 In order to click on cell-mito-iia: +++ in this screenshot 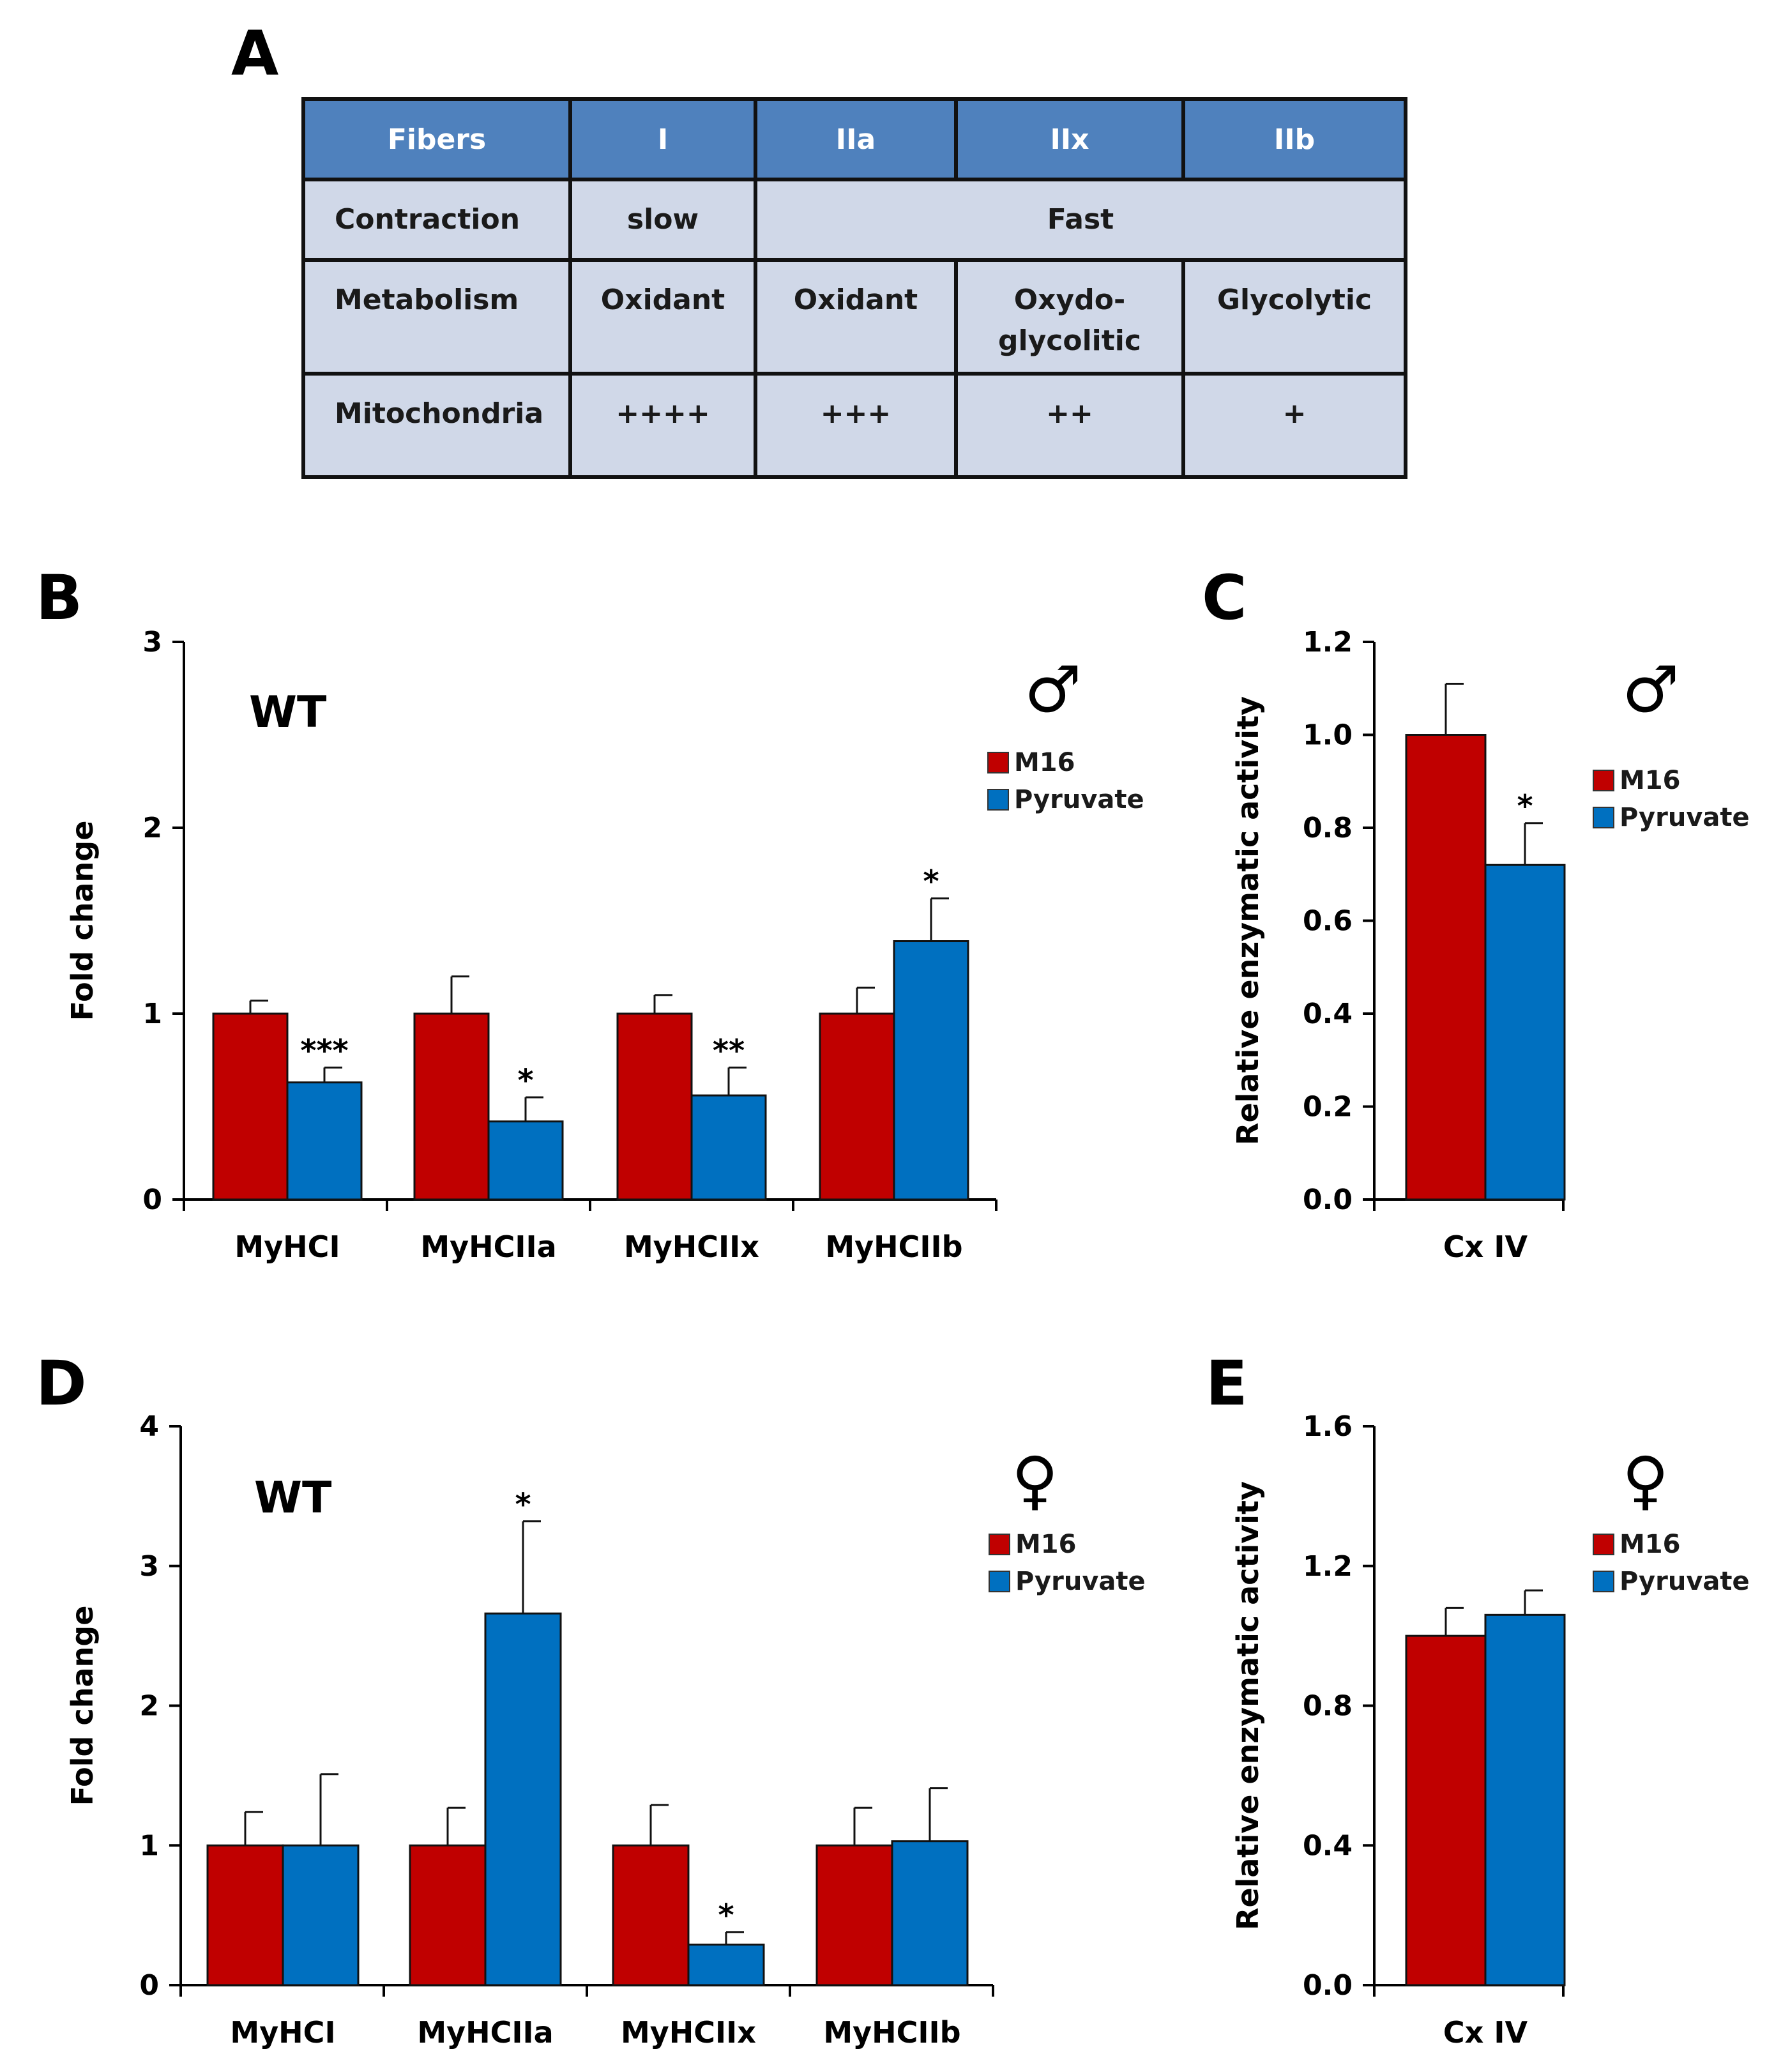, I will do `click(856, 425)`.